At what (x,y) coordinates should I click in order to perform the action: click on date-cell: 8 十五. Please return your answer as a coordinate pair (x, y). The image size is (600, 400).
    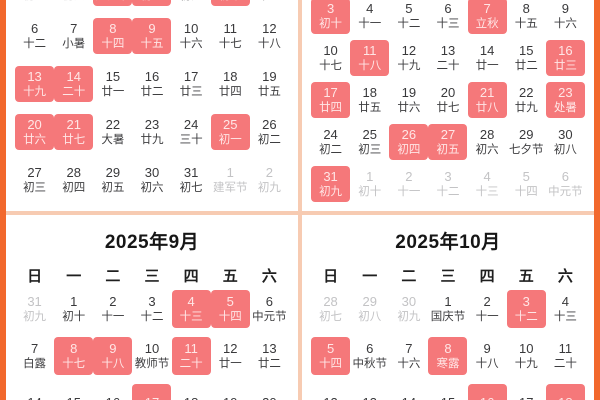
    Looking at the image, I should click on (526, 17).